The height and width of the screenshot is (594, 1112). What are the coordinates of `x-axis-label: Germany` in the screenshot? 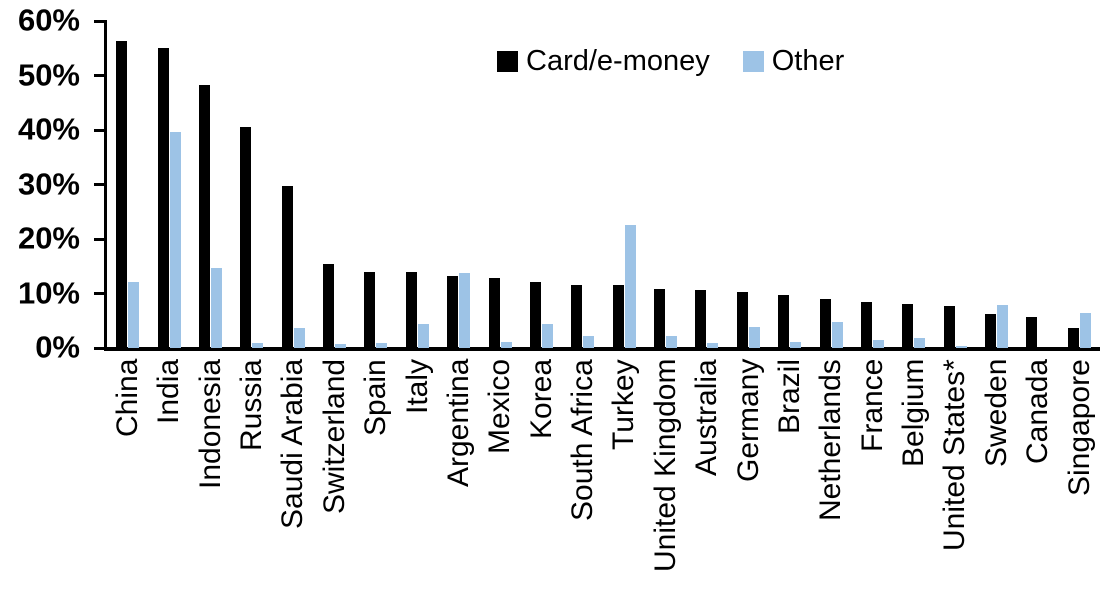 It's located at (748, 421).